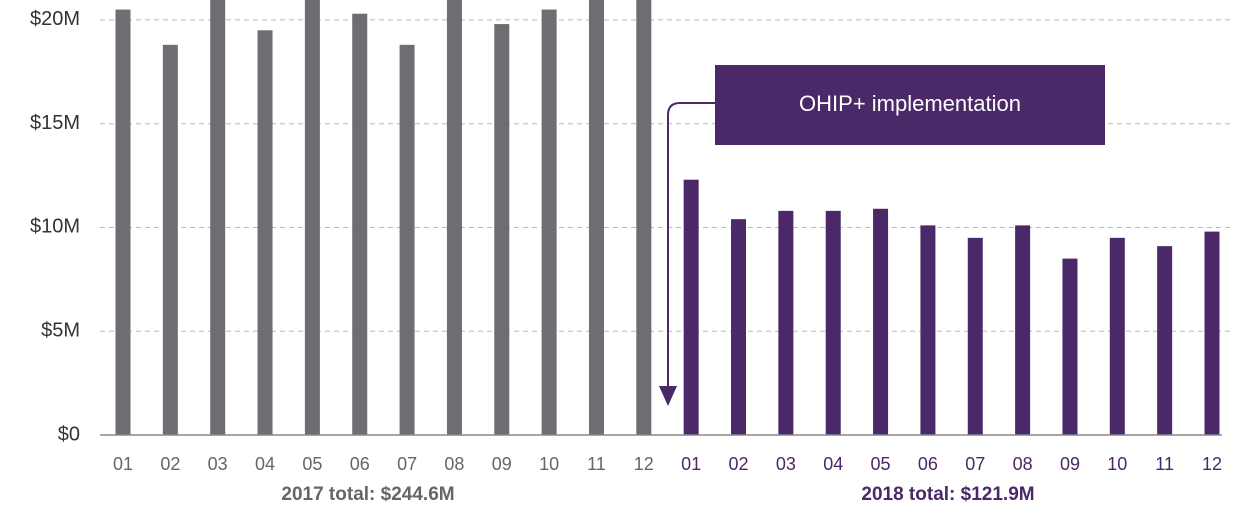 This screenshot has height=515, width=1234. I want to click on annotation-text: OHIP+ implementation, so click(910, 103).